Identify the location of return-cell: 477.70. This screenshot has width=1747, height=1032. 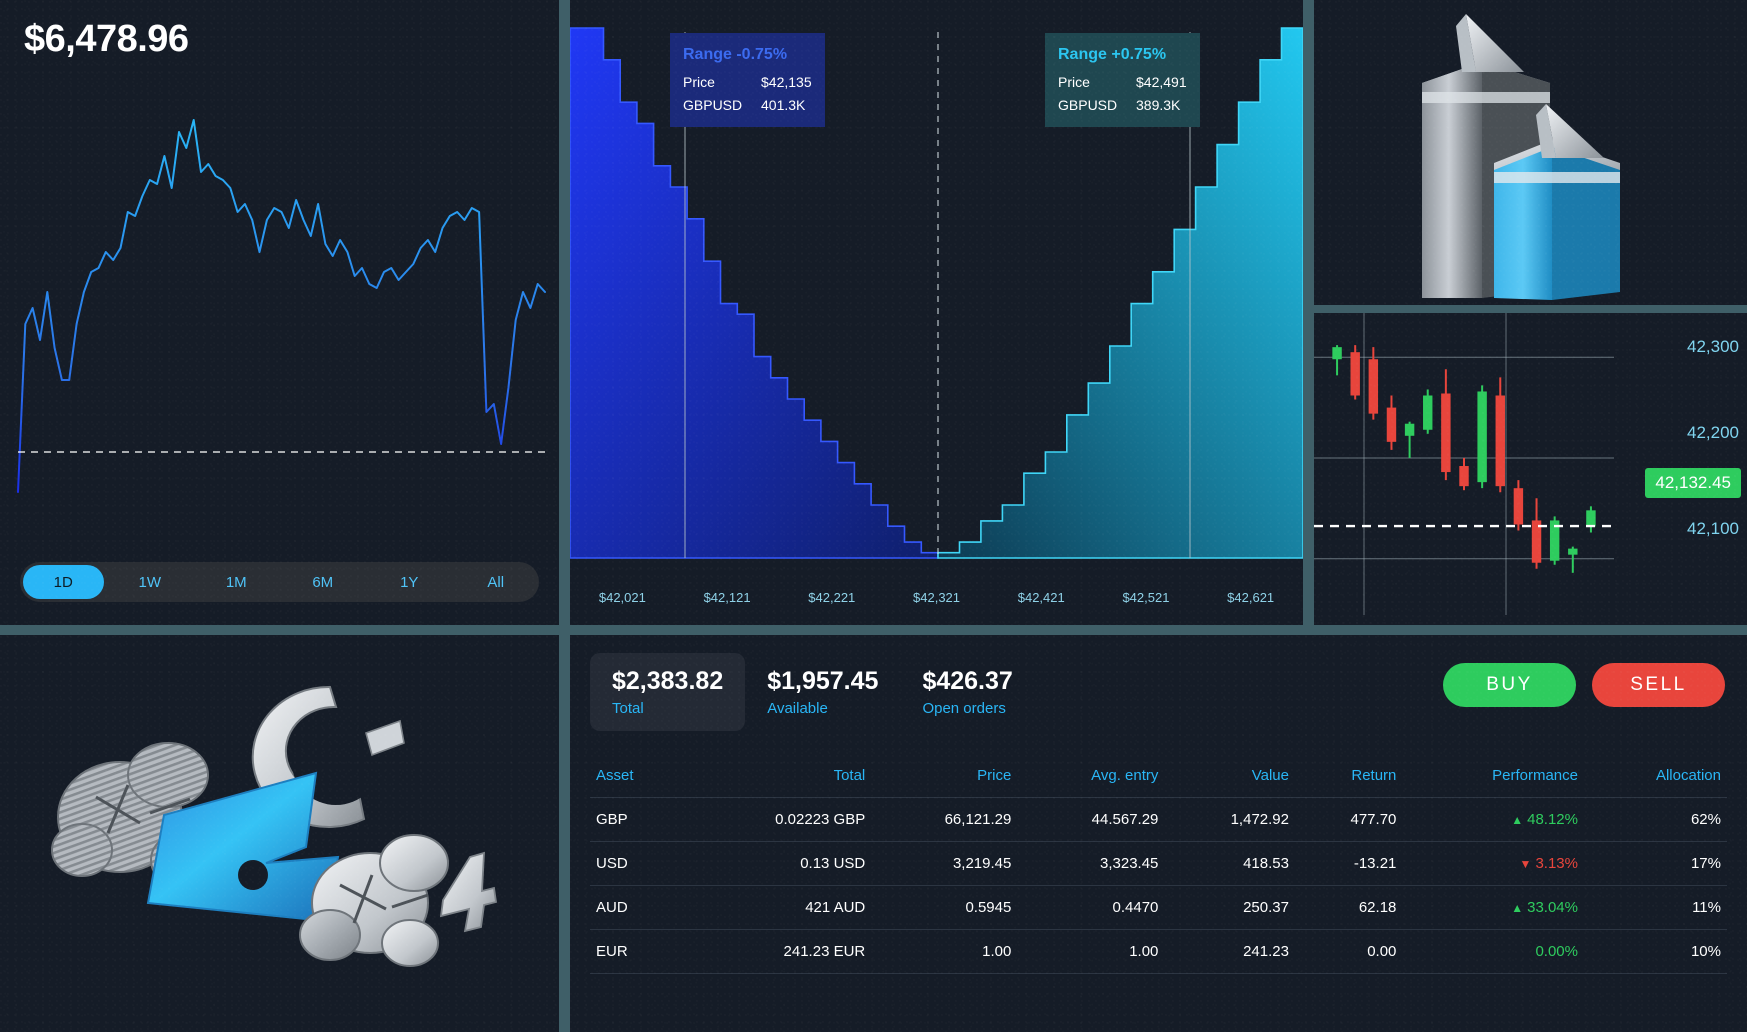
(1348, 819).